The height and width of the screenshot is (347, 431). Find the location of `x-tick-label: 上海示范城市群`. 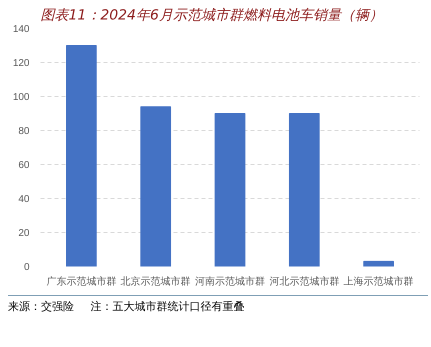

x-tick-label: 上海示范城市群 is located at coordinates (379, 282).